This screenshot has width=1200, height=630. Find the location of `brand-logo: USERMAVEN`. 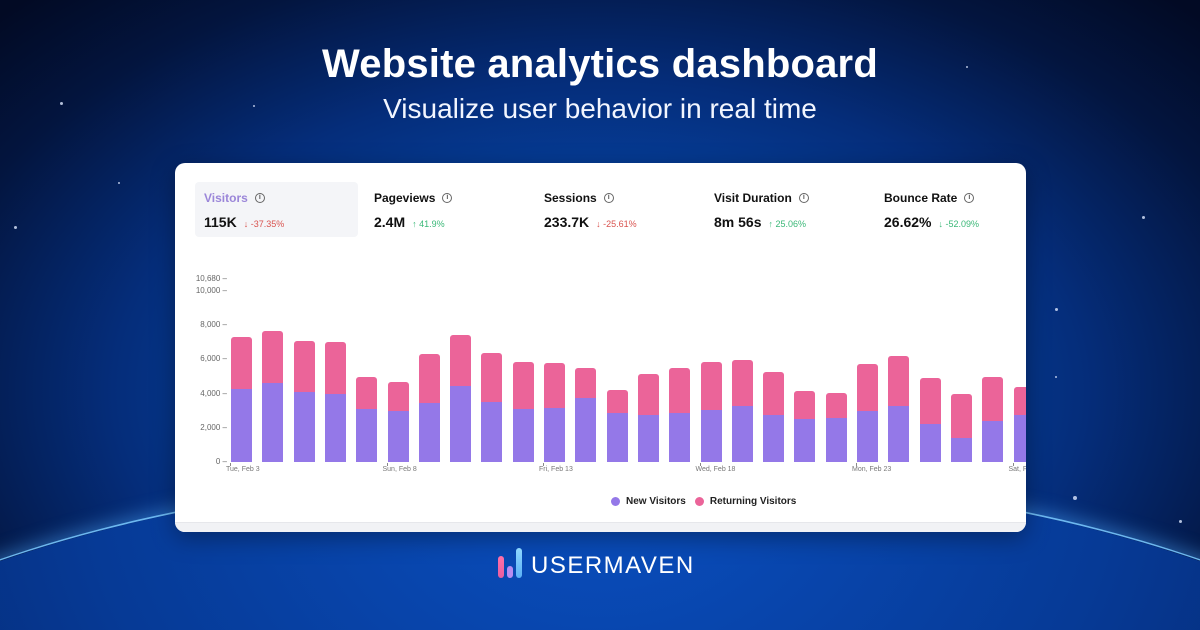

brand-logo: USERMAVEN is located at coordinates (596, 563).